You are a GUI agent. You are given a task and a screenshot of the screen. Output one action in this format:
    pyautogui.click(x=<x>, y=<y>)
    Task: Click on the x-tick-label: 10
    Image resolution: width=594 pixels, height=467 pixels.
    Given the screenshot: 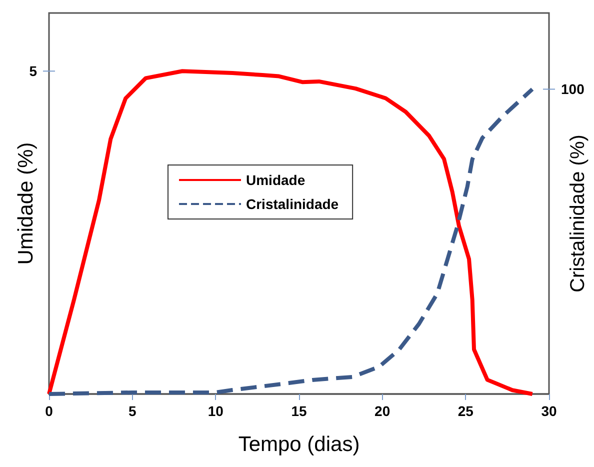 What is the action you would take?
    pyautogui.click(x=216, y=411)
    